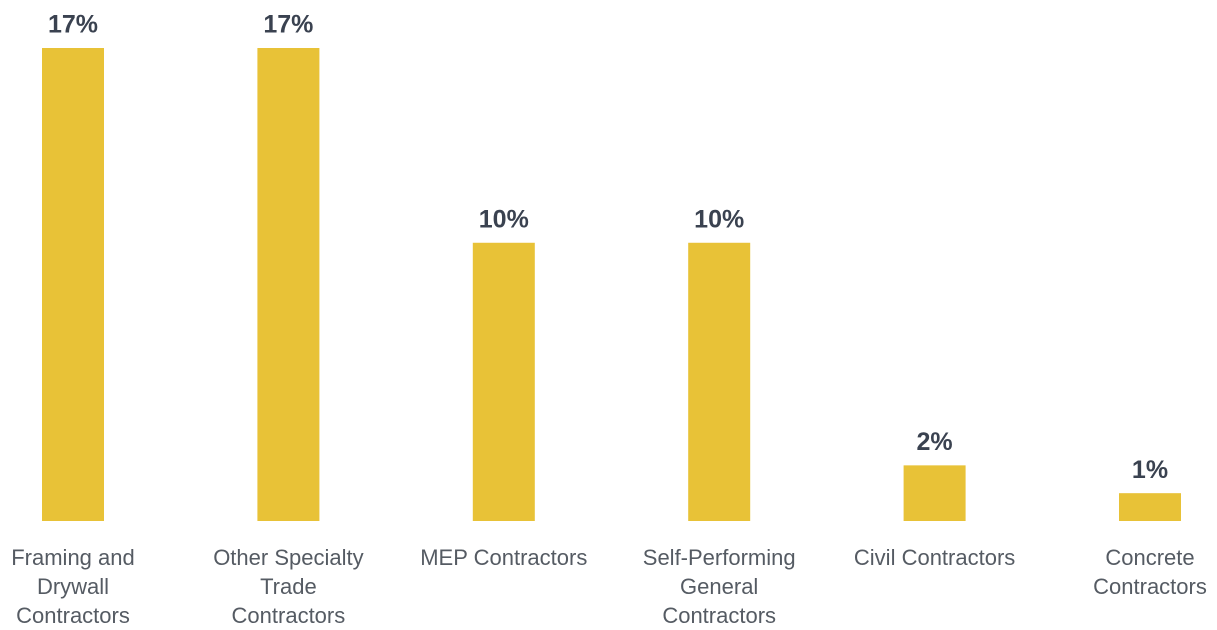  What do you see at coordinates (288, 586) in the screenshot?
I see `category-label: Other Specialty Trade Contractors` at bounding box center [288, 586].